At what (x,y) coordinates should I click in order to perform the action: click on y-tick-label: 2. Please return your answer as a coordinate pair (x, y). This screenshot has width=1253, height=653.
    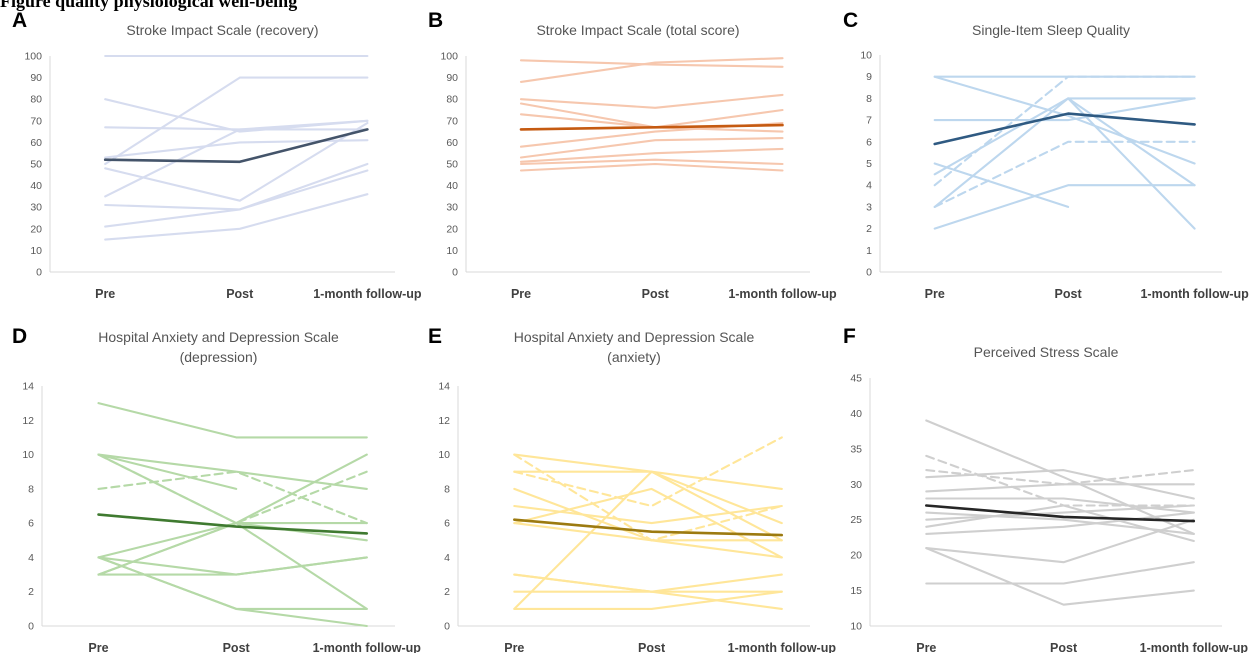
    Looking at the image, I should click on (447, 592).